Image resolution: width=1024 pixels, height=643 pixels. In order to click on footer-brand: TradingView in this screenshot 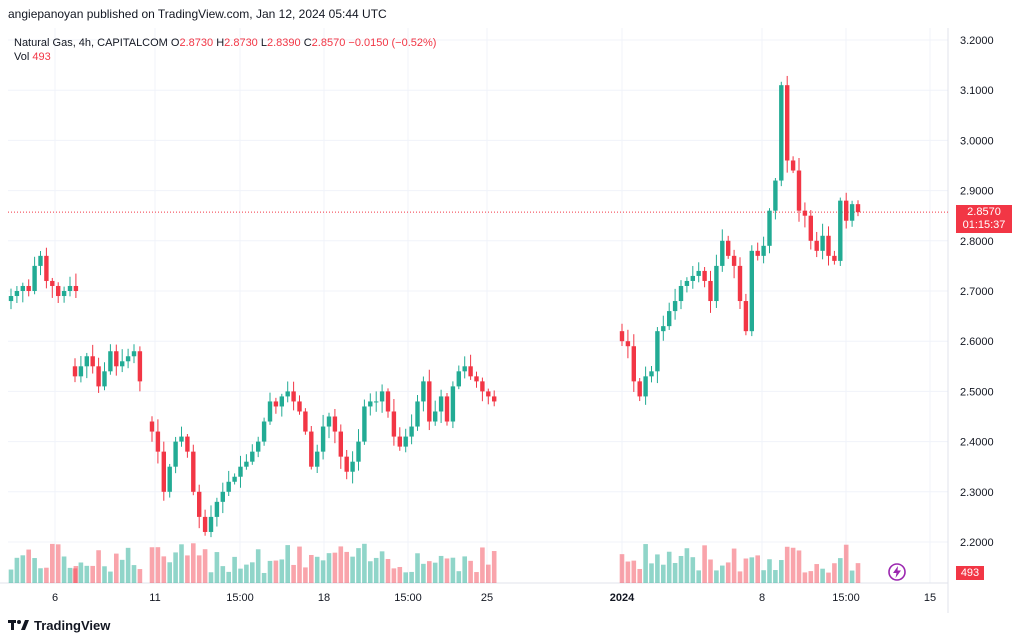, I will do `click(59, 625)`.